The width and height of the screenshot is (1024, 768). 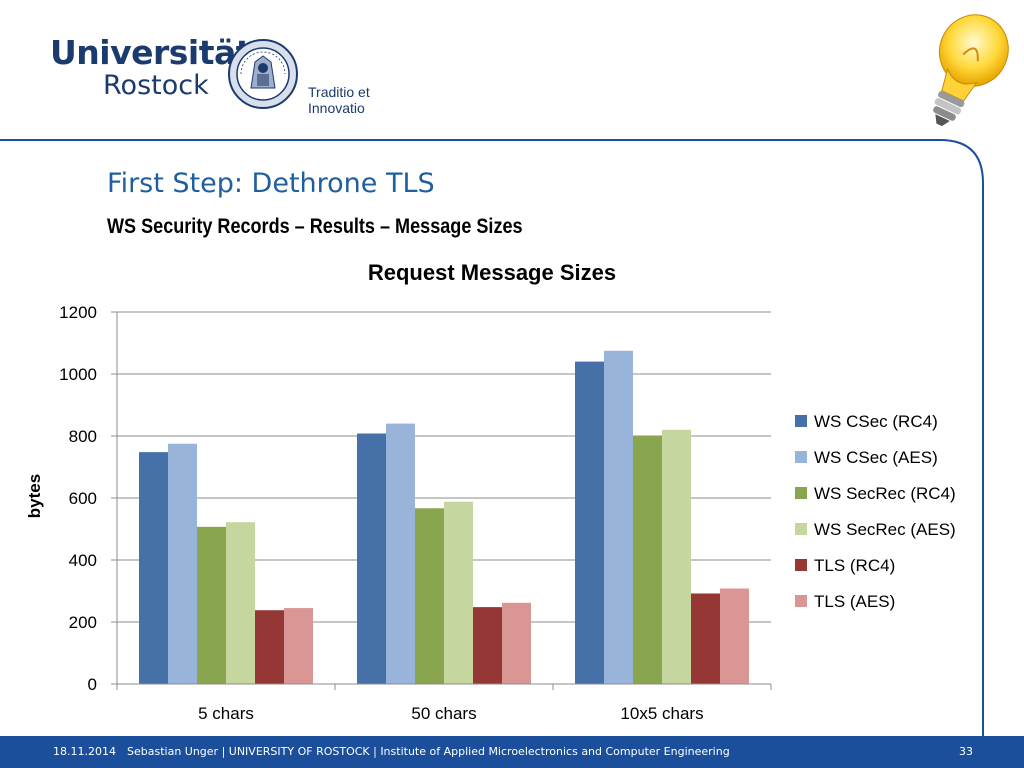 What do you see at coordinates (226, 713) in the screenshot?
I see `x-tick-label: 5 chars` at bounding box center [226, 713].